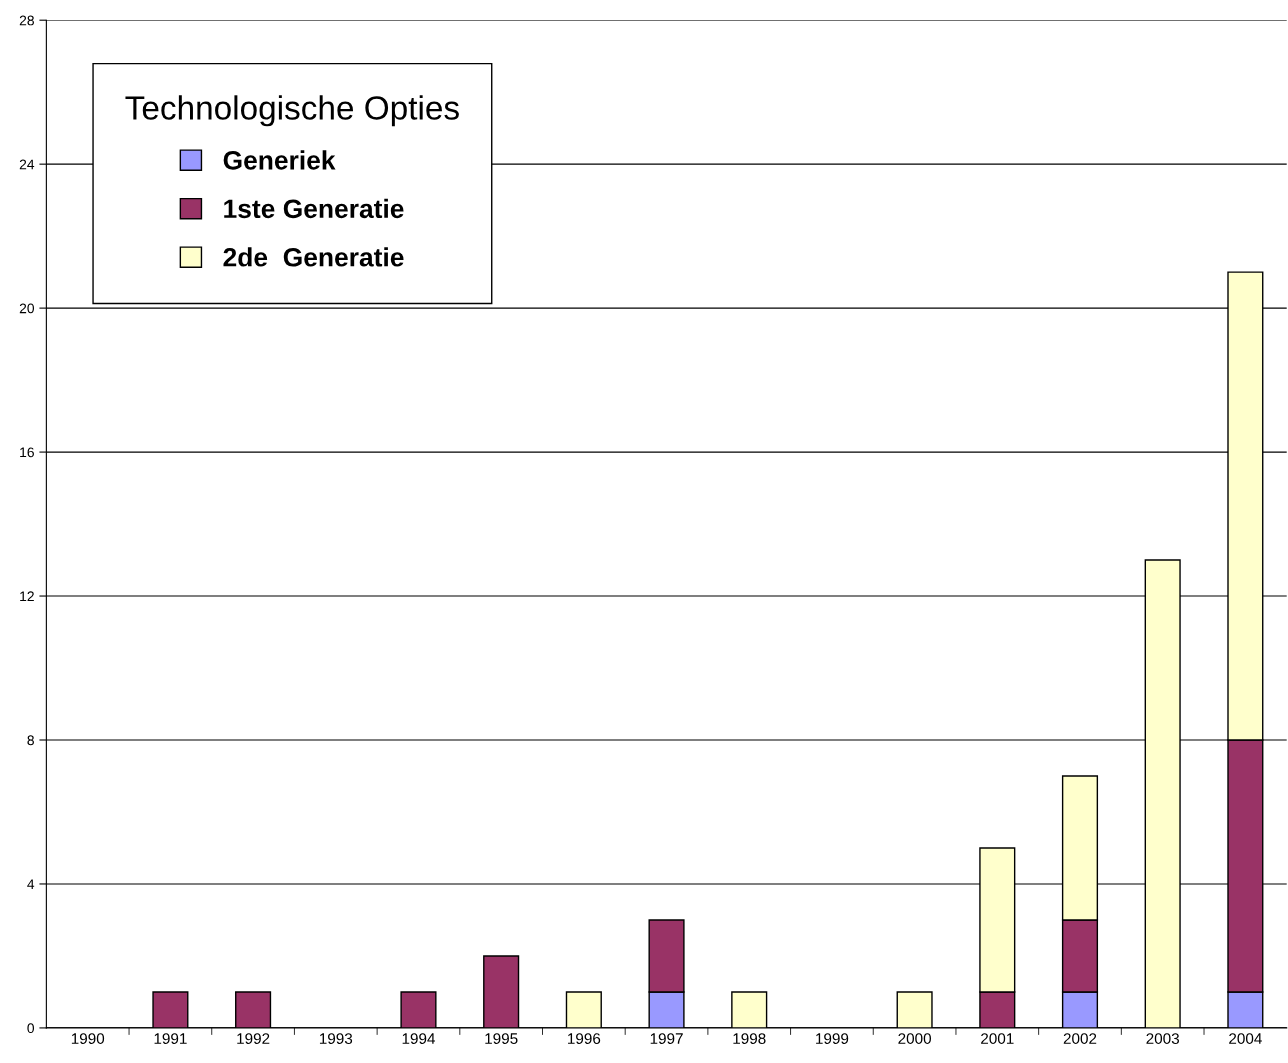  Describe the element at coordinates (27, 164) in the screenshot. I see `y-tick-label: 24` at that location.